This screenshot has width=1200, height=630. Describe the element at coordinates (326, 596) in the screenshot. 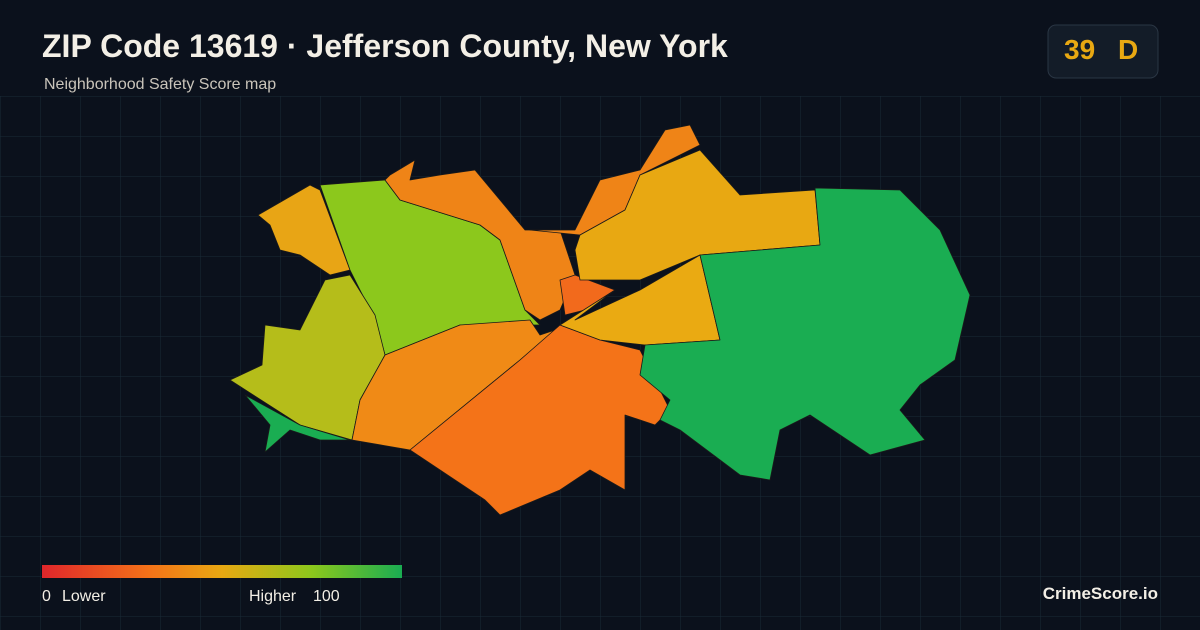

I see `legend-max: 100` at that location.